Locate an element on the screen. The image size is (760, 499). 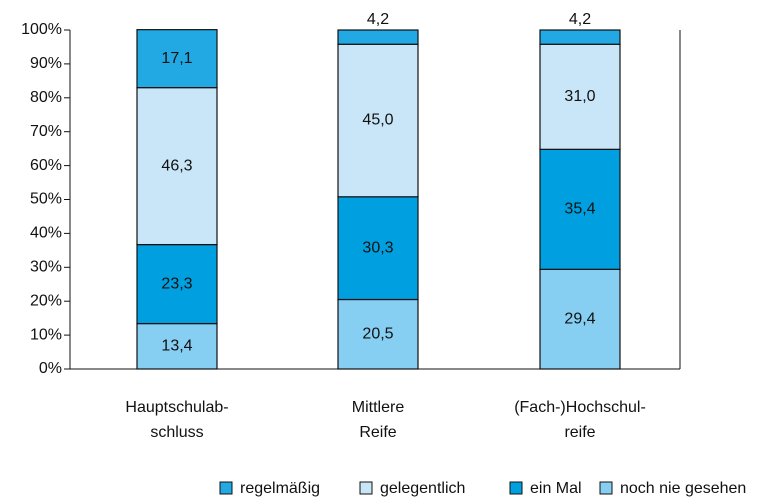
value-label: 29,4 is located at coordinates (579, 318).